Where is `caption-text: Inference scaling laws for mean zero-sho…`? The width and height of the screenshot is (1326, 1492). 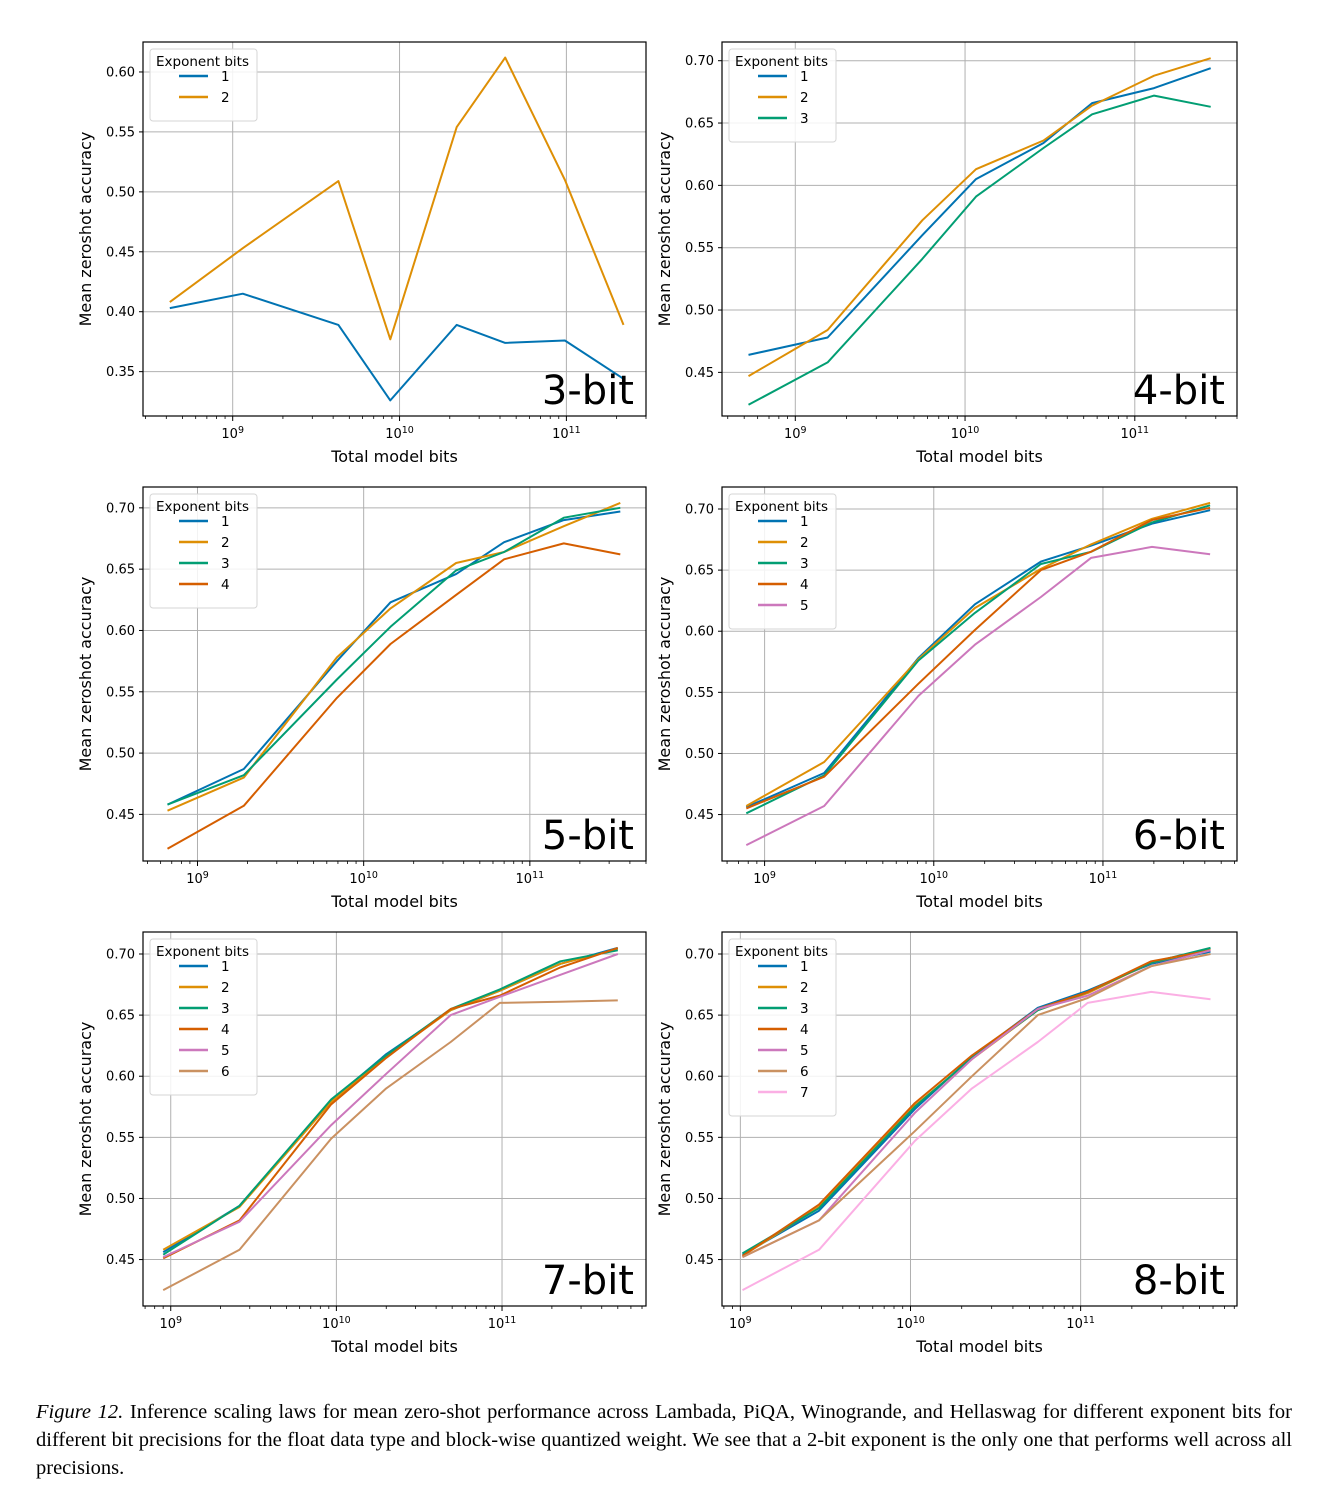
caption-text: Inference scaling laws for mean zero-sho… is located at coordinates (664, 1440).